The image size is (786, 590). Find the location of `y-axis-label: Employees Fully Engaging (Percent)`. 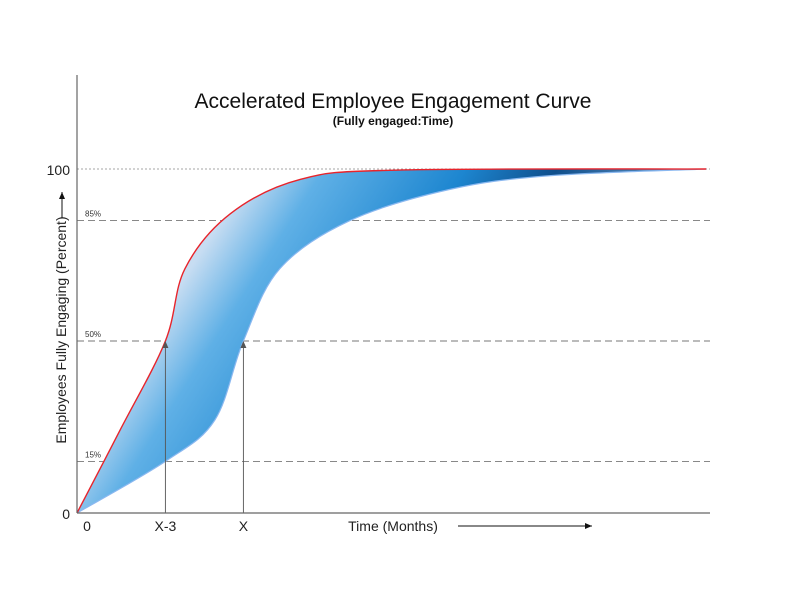

y-axis-label: Employees Fully Engaging (Percent) is located at coordinates (61, 329).